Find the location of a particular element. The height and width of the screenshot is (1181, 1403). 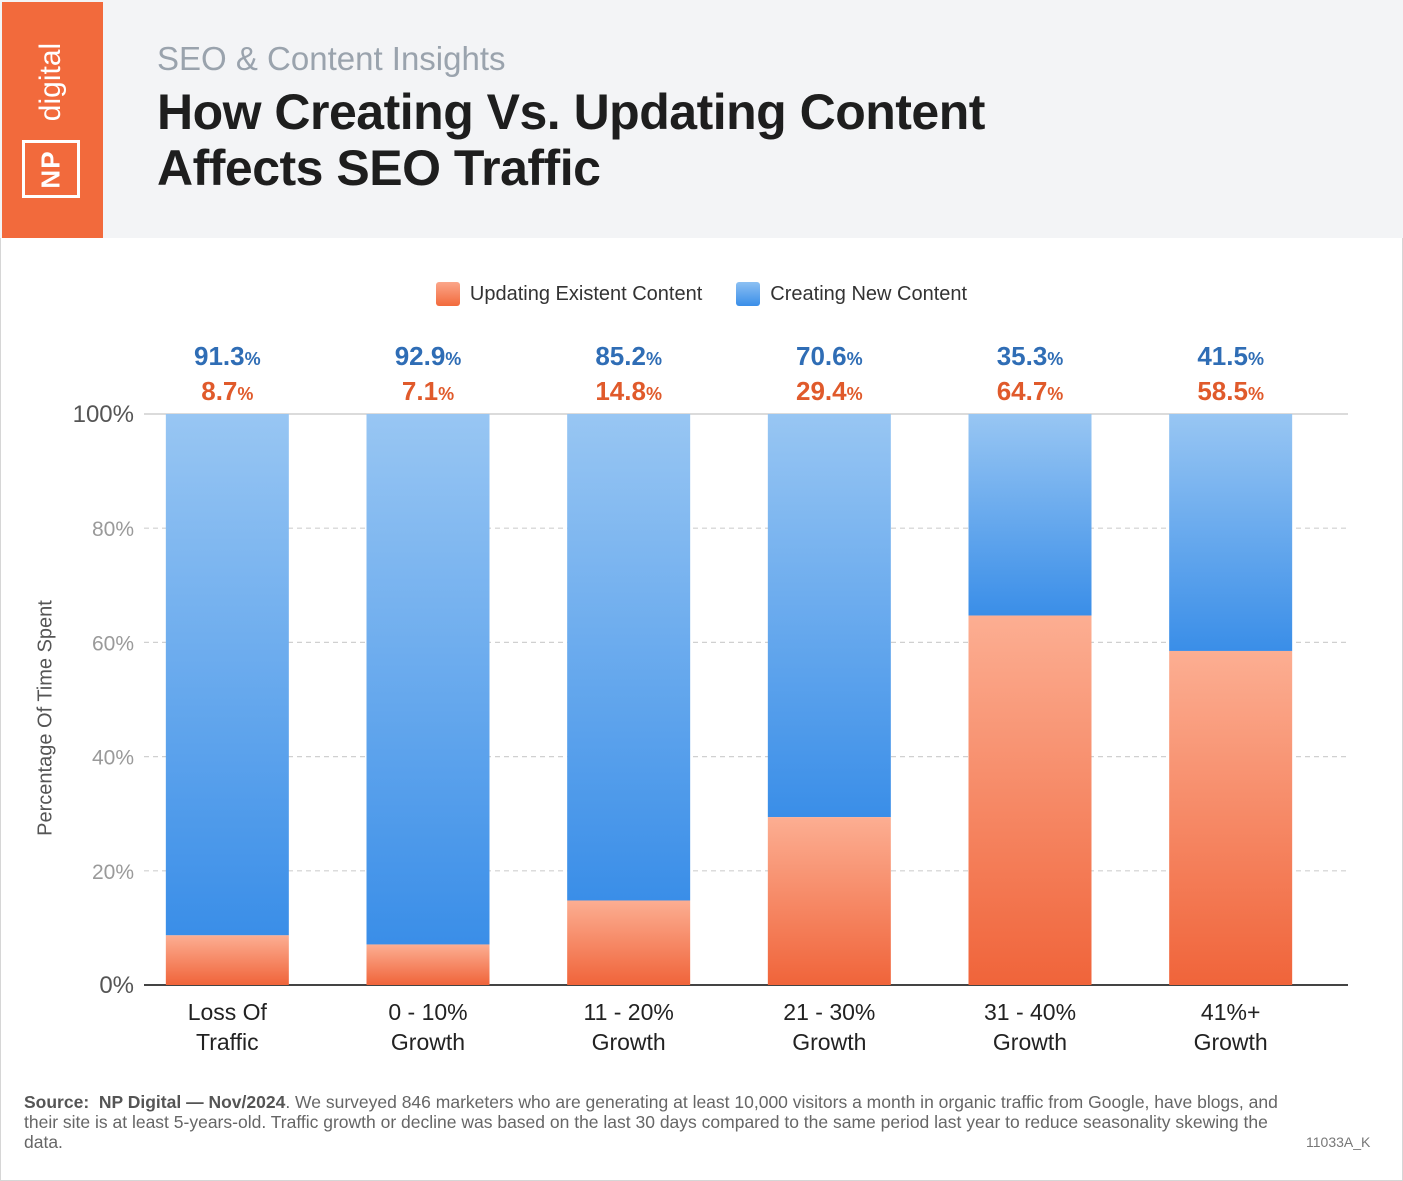

source-label: Source: is located at coordinates (57, 1102).